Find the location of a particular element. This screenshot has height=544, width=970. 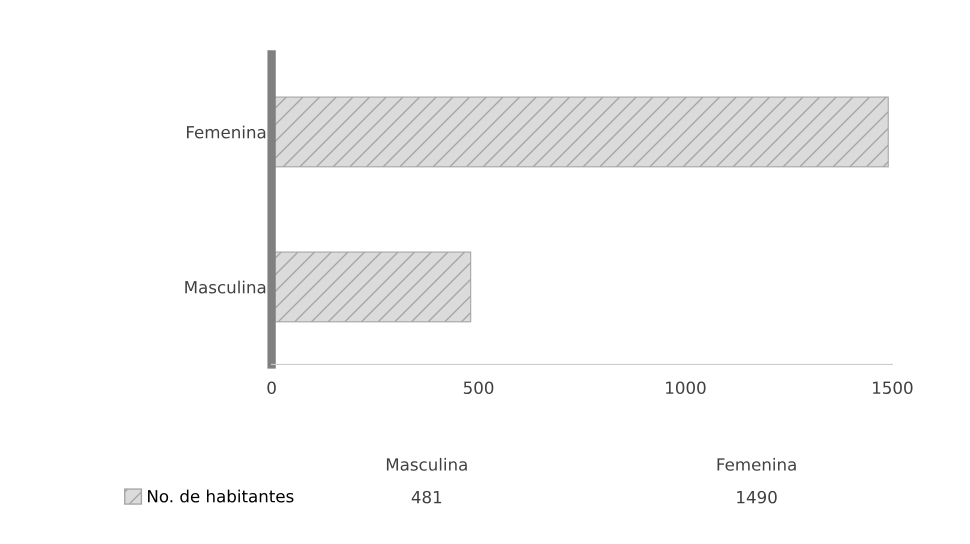

x-tick-label: 0 is located at coordinates (271, 387).